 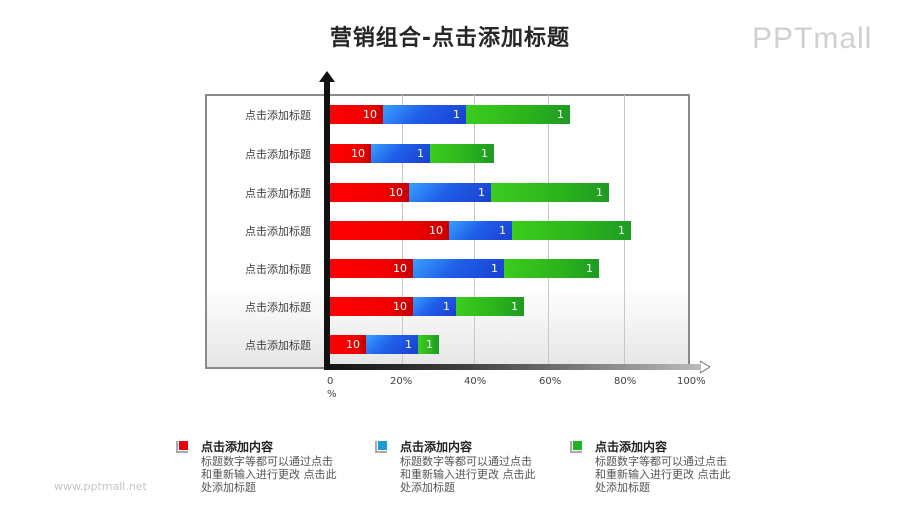 What do you see at coordinates (691, 381) in the screenshot?
I see `x-tick-100: 100%` at bounding box center [691, 381].